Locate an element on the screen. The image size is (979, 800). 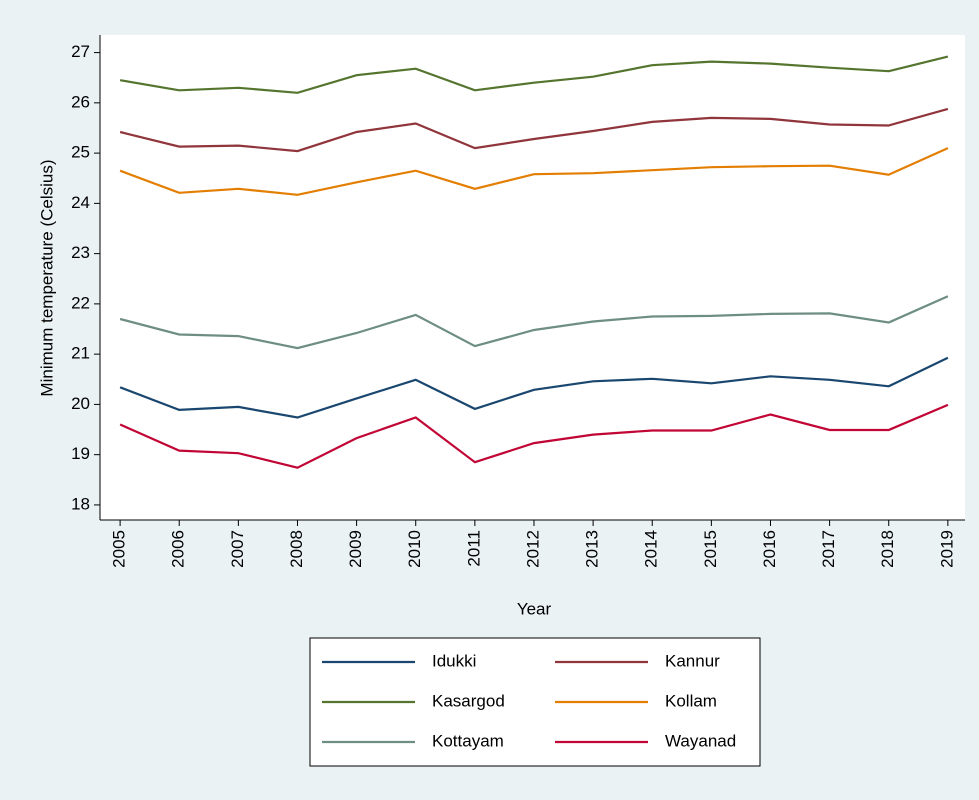
legend-label: Kollam is located at coordinates (691, 700).